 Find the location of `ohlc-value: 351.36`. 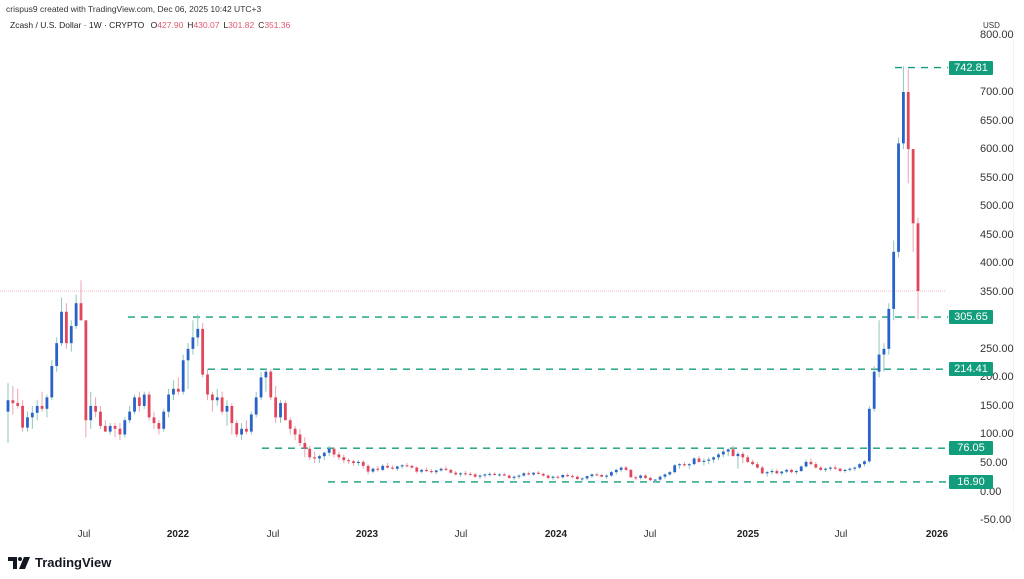

ohlc-value: 351.36 is located at coordinates (277, 25).